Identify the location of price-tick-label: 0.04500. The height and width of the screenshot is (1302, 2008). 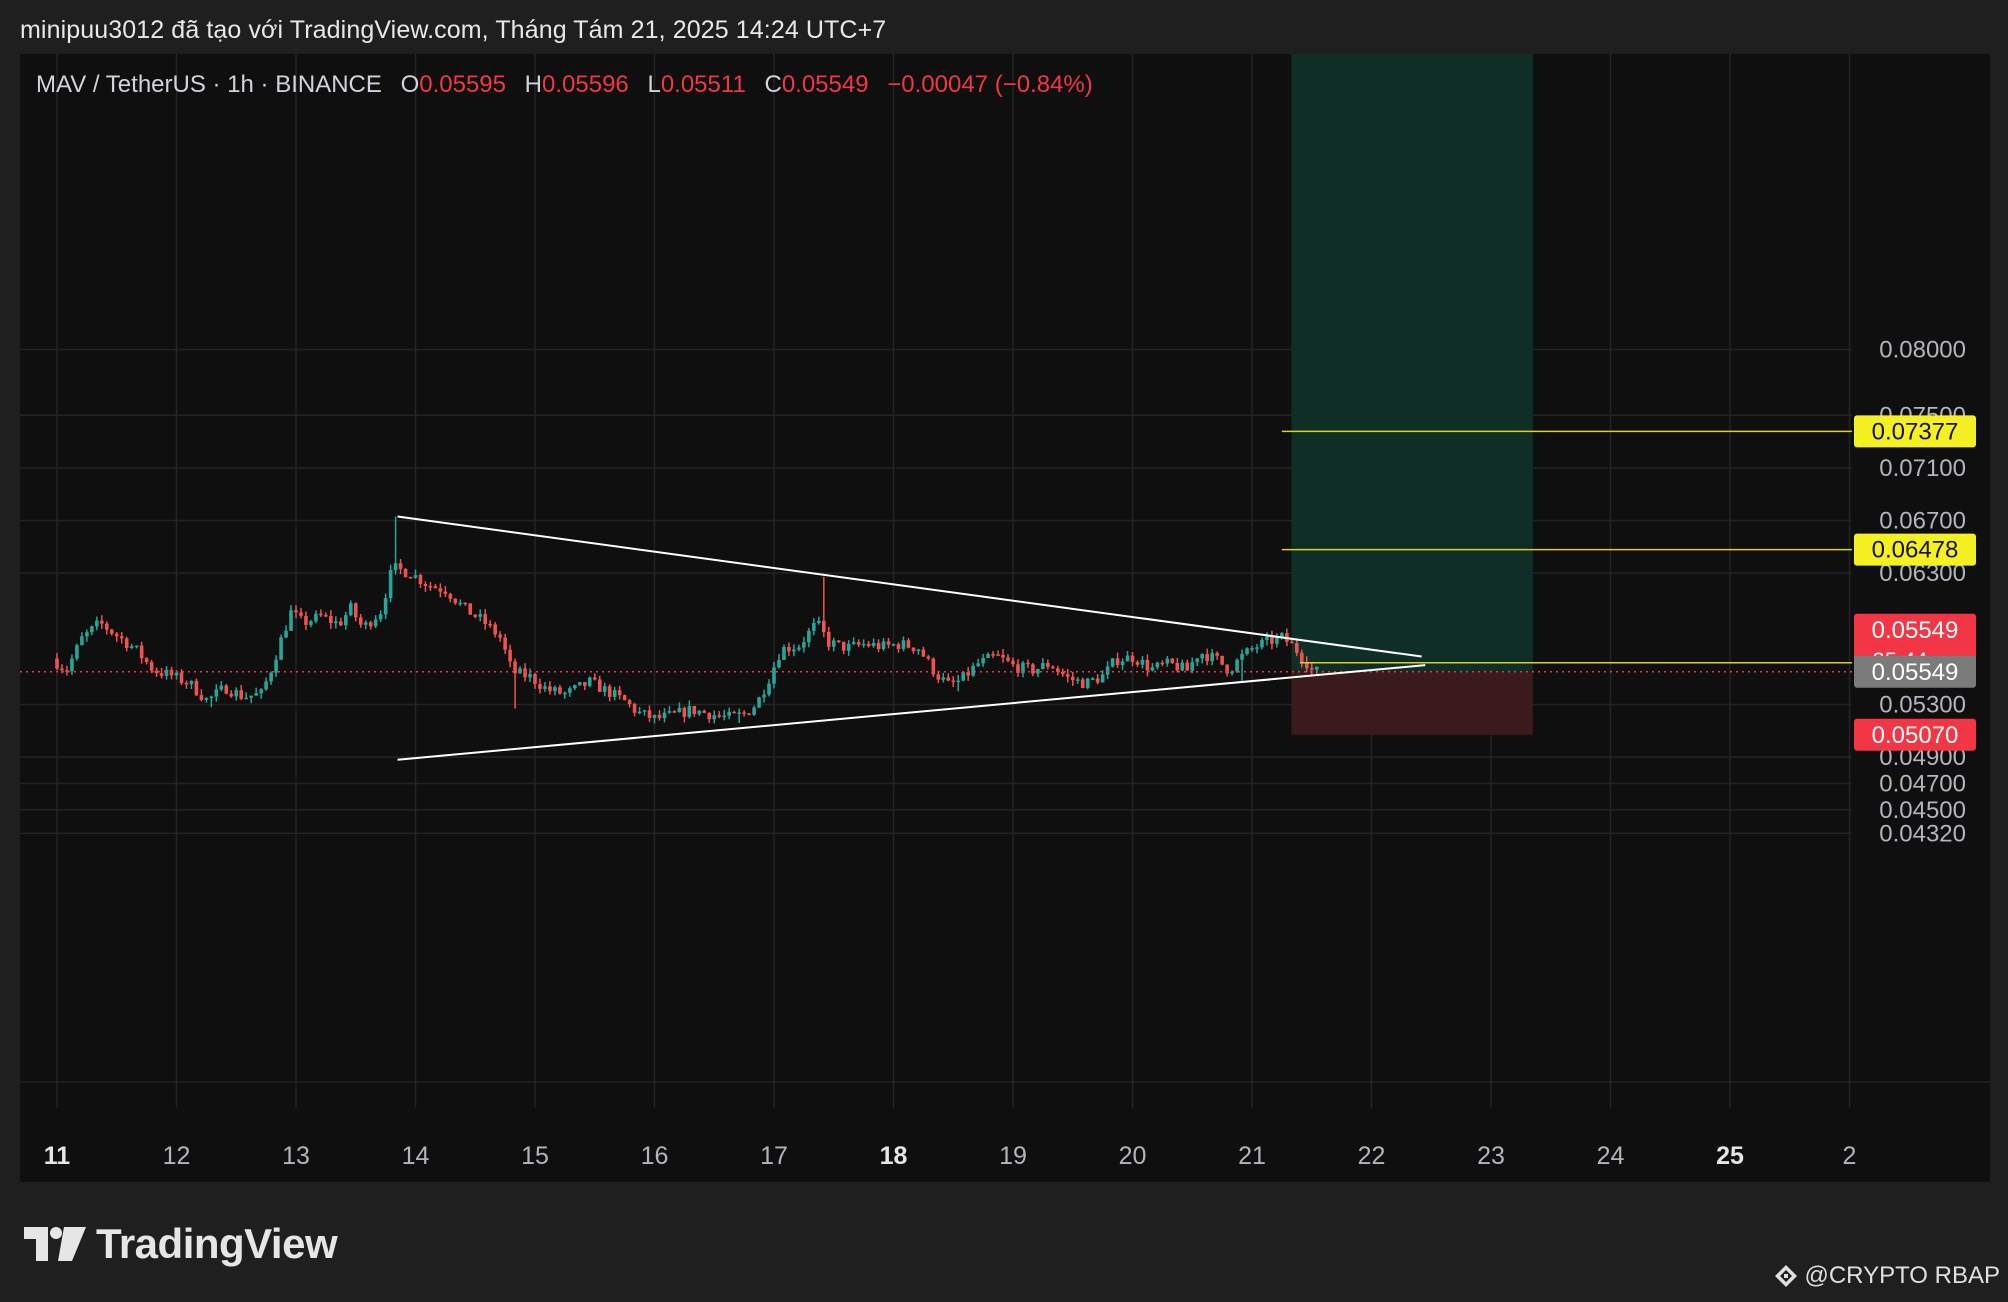
(1922, 810).